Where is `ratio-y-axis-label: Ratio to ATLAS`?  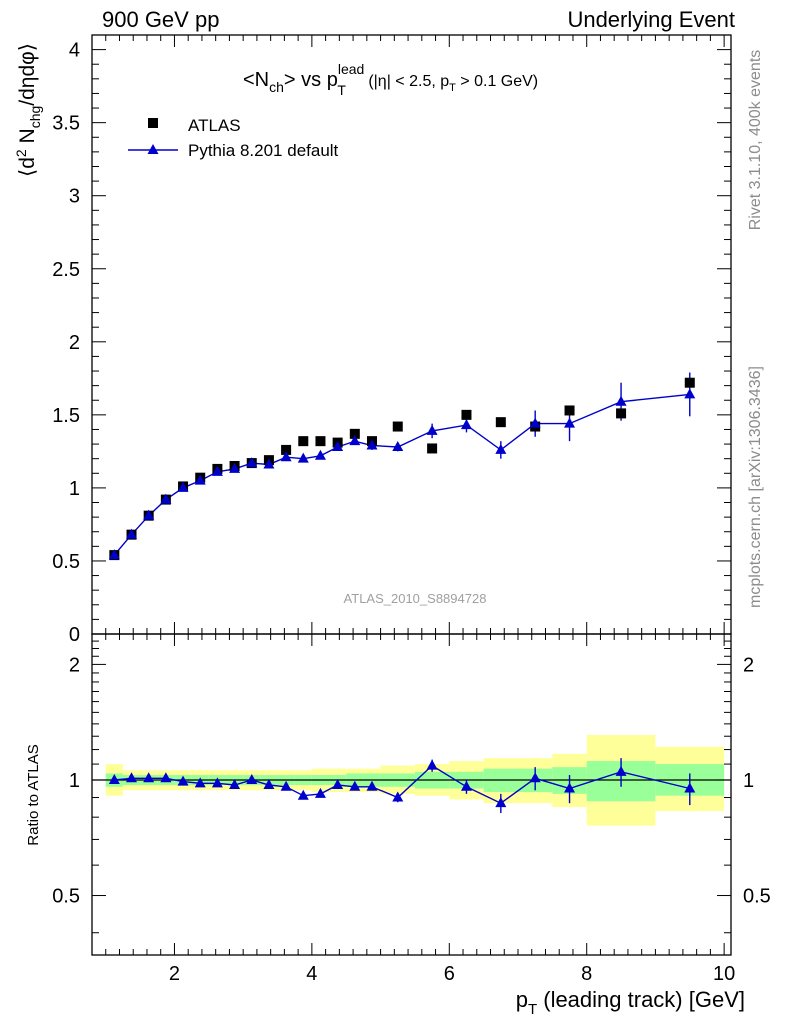
ratio-y-axis-label: Ratio to ATLAS is located at coordinates (33, 794).